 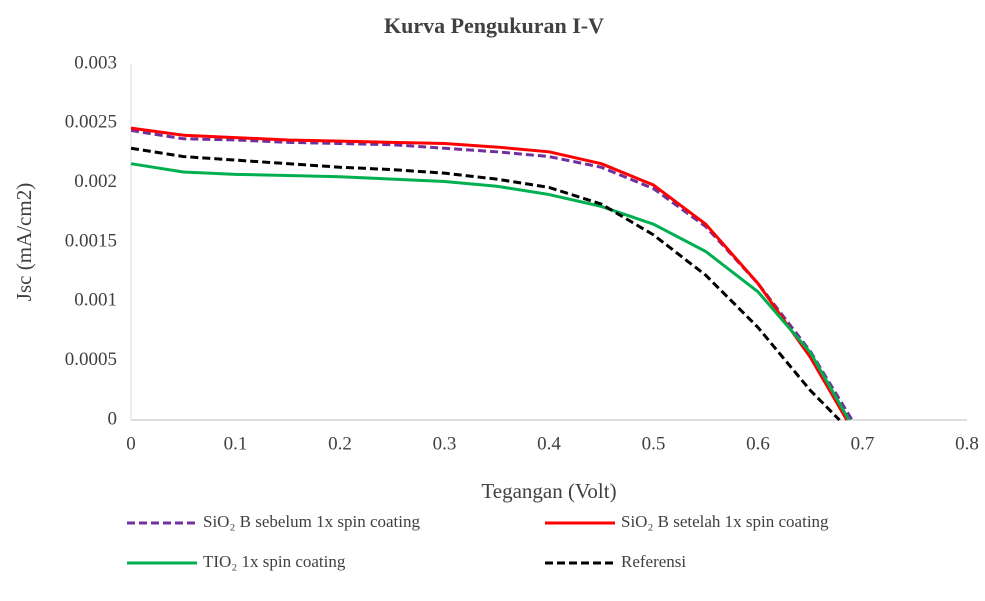 What do you see at coordinates (95, 300) in the screenshot?
I see `y-tick-label: 0.001` at bounding box center [95, 300].